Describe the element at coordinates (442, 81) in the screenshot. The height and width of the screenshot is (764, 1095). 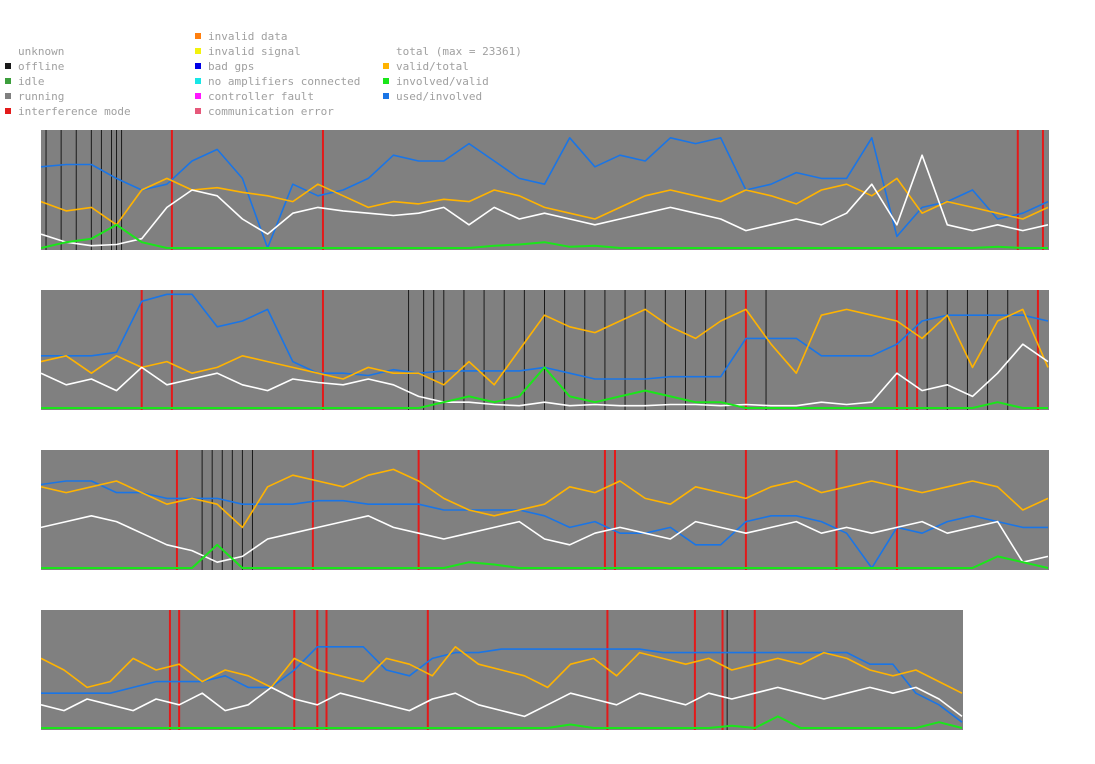
I see `legend-label: involved/valid` at that location.